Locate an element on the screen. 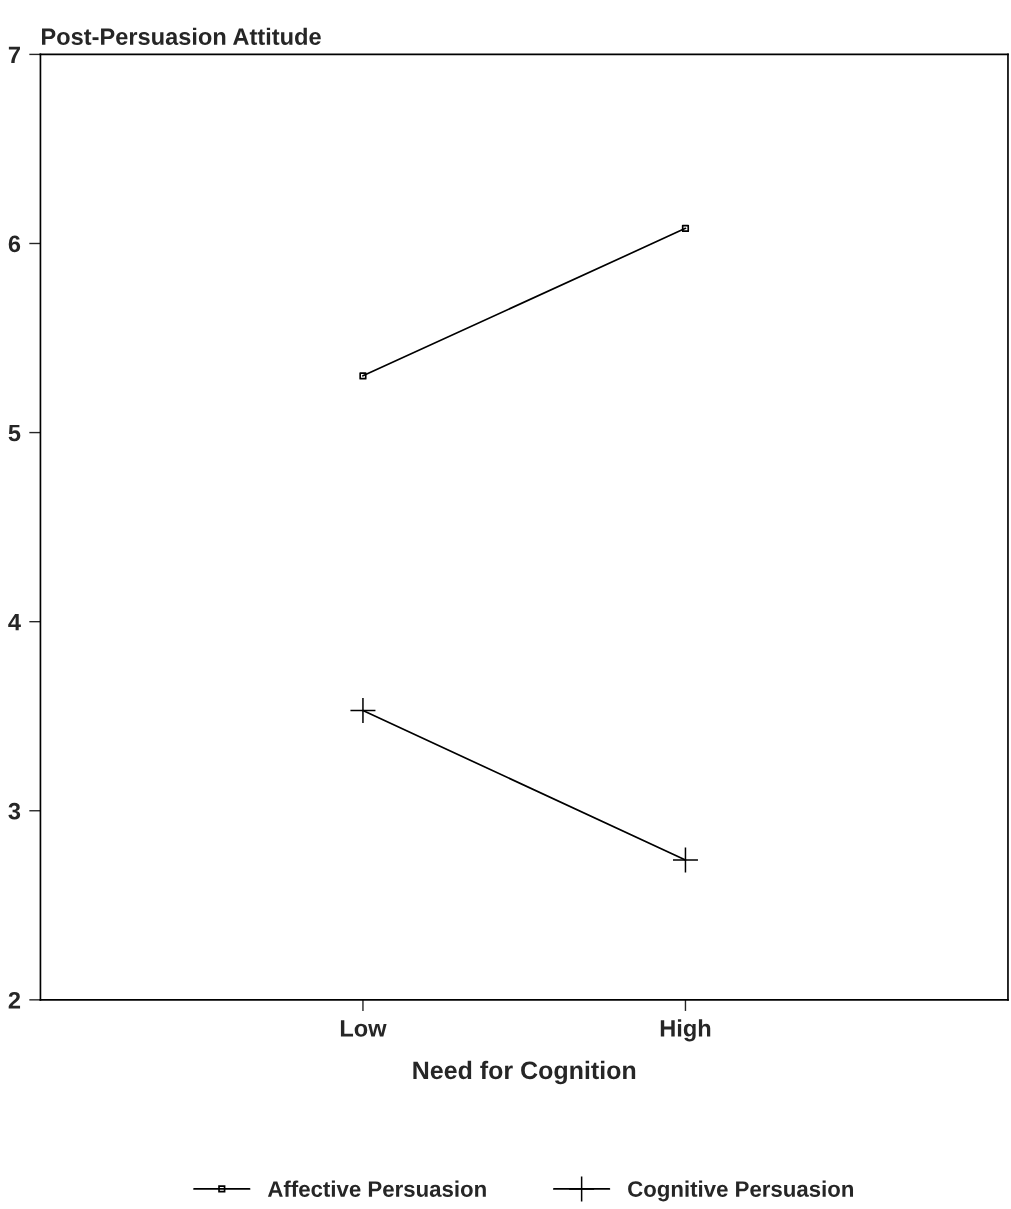 The width and height of the screenshot is (1011, 1209). legend-label: Cognitive Persuasion is located at coordinates (741, 1191).